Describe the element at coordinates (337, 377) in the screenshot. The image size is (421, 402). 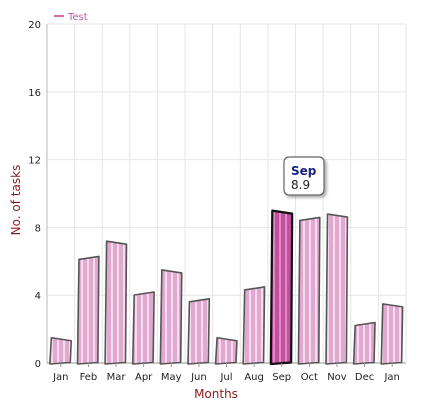
I see `x-tick-label: Nov` at that location.